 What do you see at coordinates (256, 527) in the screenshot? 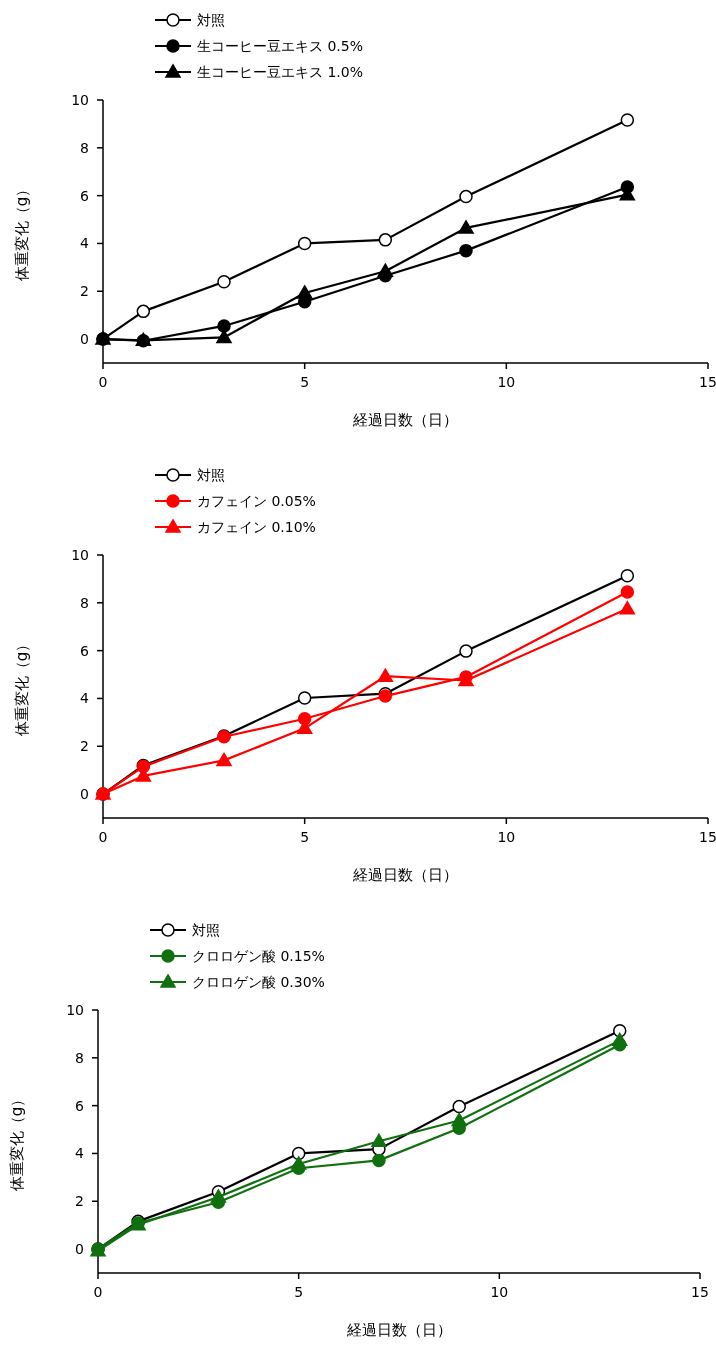
I see `legend-label: カフェイン 0.10%` at bounding box center [256, 527].